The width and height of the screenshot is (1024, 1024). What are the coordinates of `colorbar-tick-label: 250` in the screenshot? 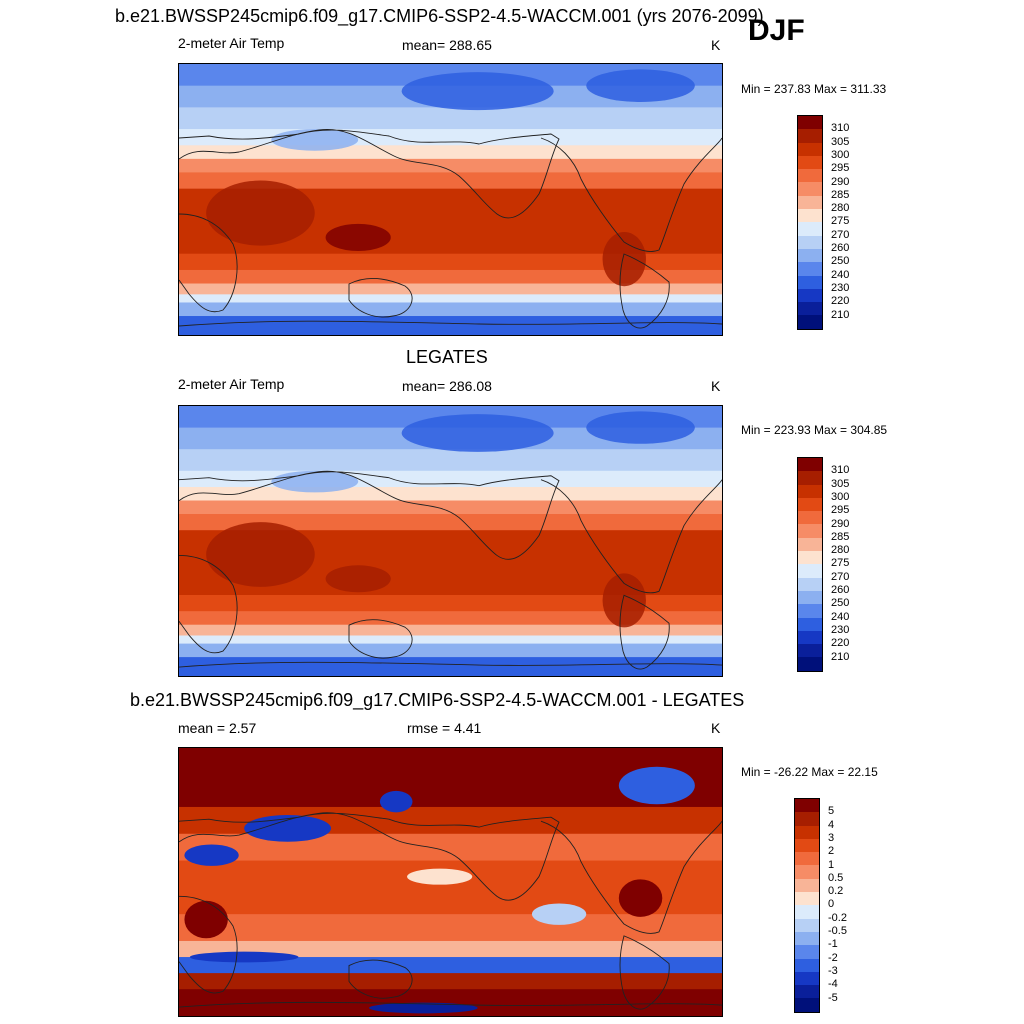 It's located at (840, 261).